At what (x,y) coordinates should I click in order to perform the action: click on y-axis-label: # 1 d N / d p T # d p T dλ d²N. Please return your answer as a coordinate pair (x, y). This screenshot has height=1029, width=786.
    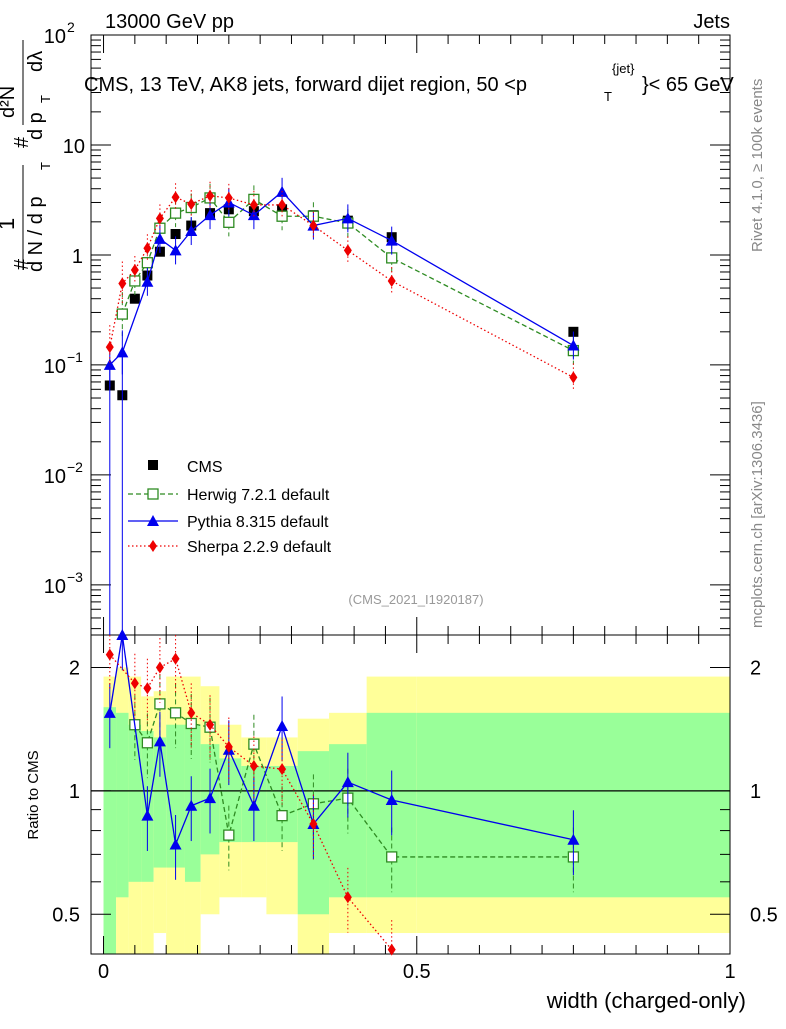
    Looking at the image, I should click on (26, 156).